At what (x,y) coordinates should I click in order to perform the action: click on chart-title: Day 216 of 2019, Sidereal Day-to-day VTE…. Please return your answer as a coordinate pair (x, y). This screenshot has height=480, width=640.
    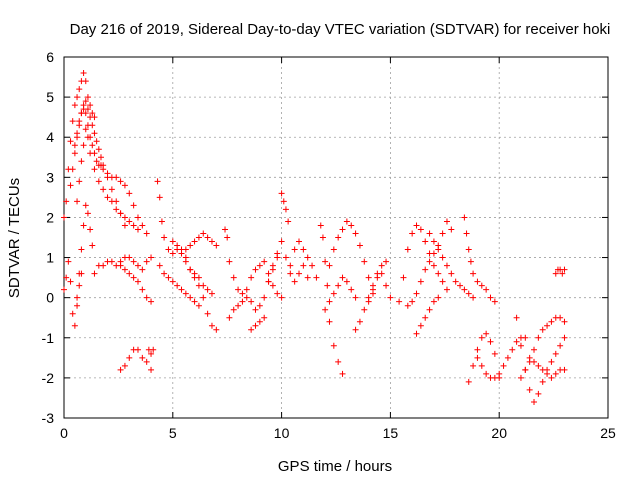
    Looking at the image, I should click on (340, 29).